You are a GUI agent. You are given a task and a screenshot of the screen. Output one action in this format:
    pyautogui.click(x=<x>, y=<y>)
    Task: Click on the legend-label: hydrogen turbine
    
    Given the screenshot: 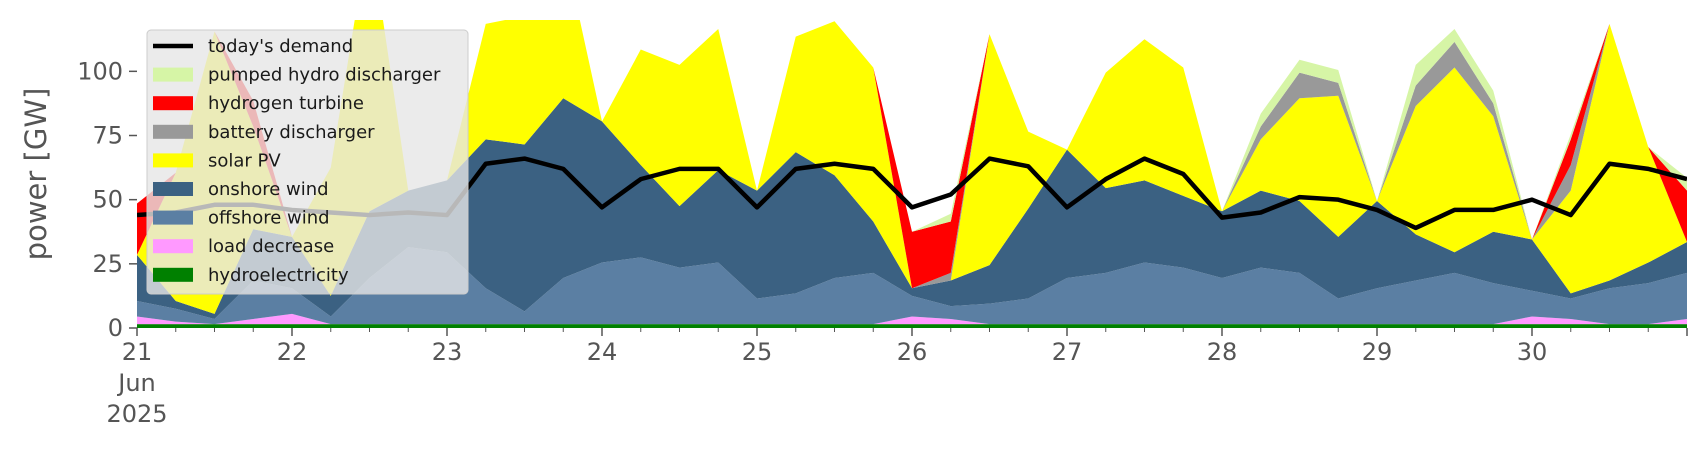 What is the action you would take?
    pyautogui.click(x=286, y=103)
    